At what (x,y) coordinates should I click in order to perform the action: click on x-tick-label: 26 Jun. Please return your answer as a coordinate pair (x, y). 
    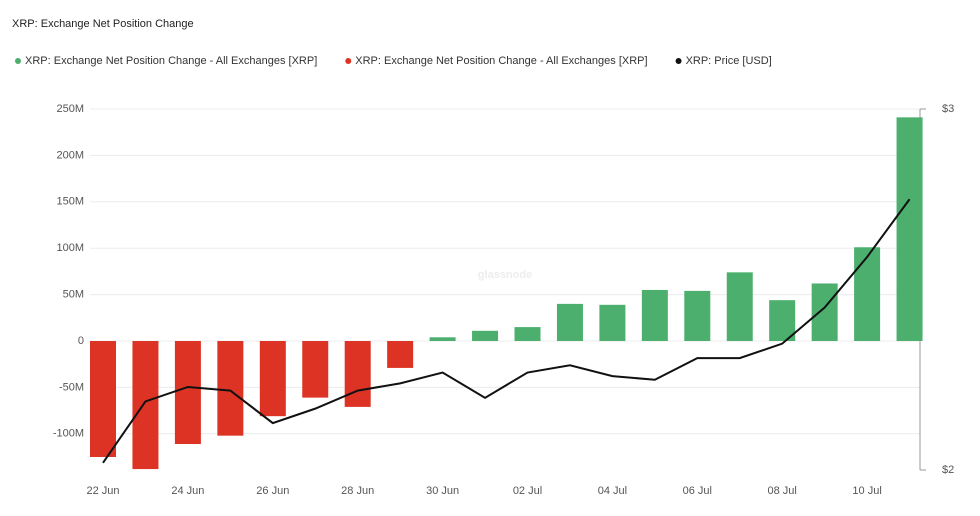
    Looking at the image, I should click on (272, 491).